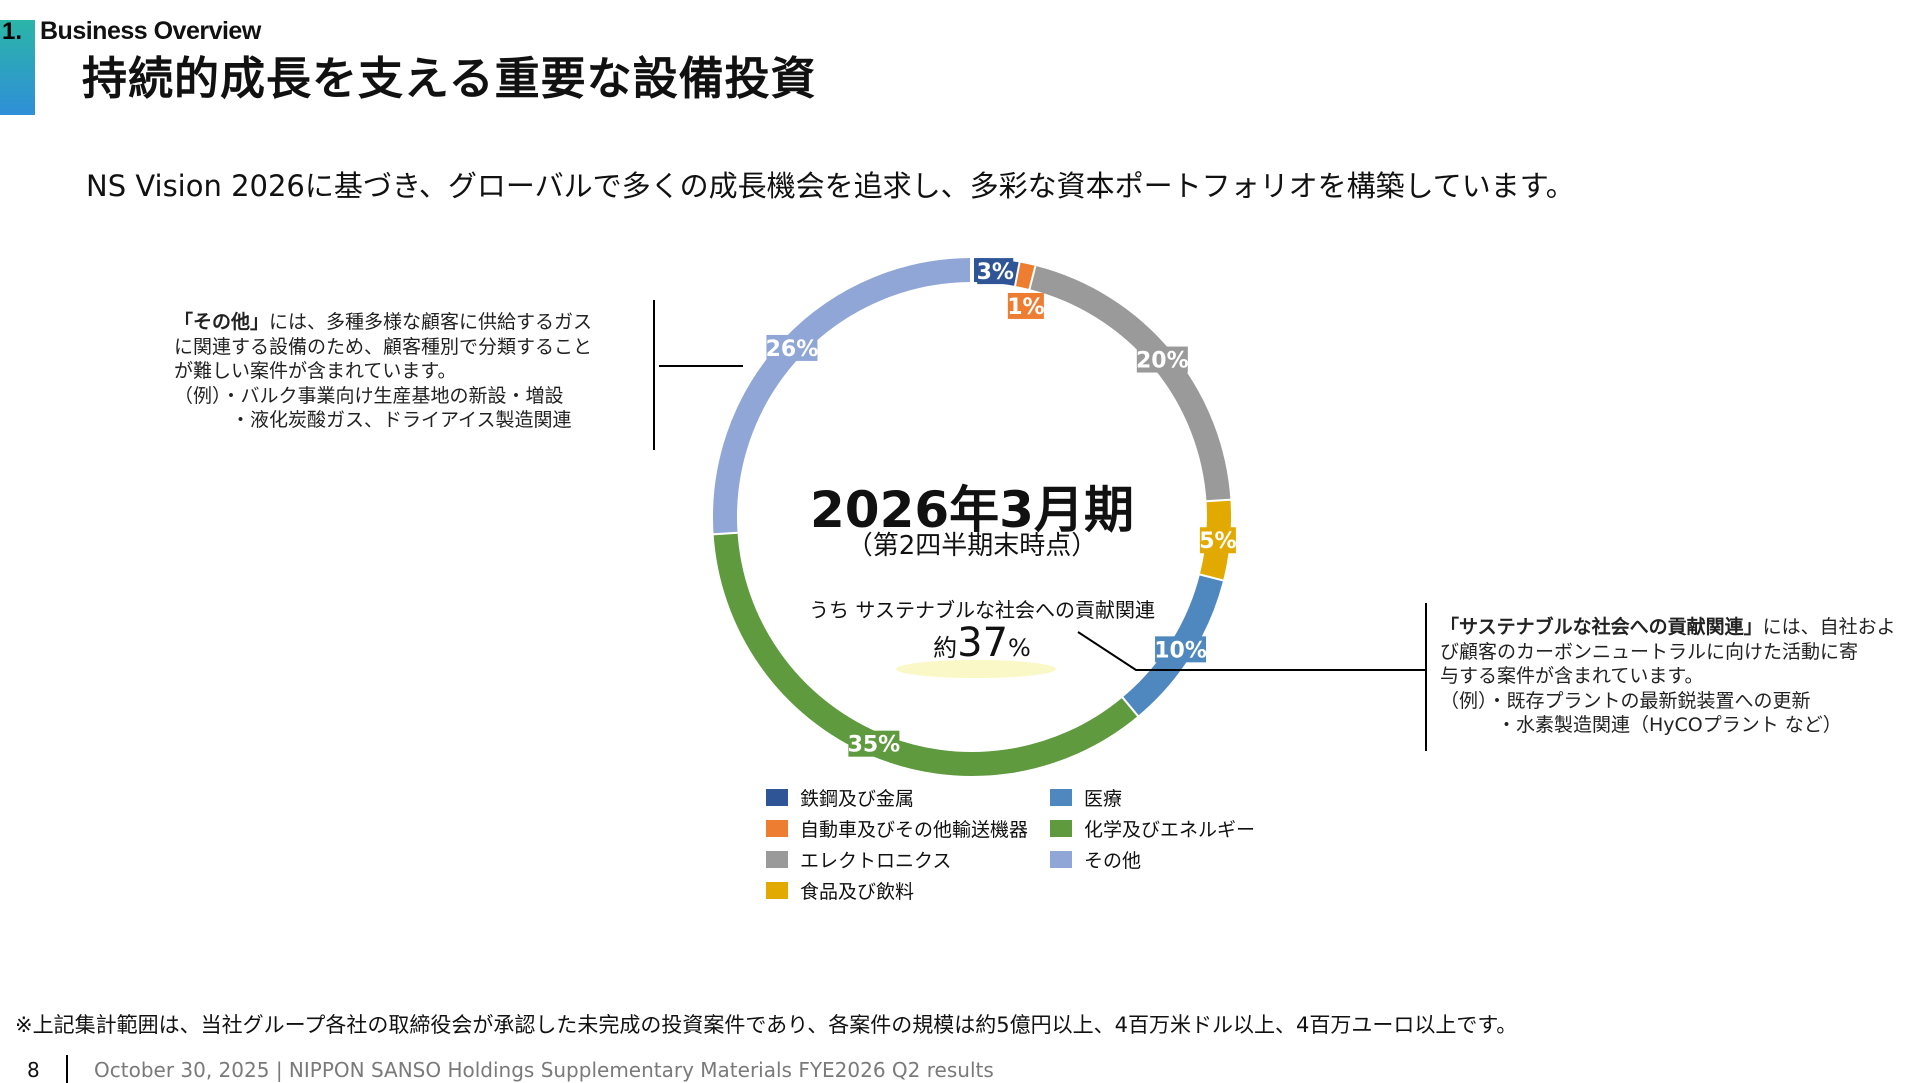 The width and height of the screenshot is (1920, 1083). Describe the element at coordinates (914, 829) in the screenshot. I see `legend-label: 自動車及びその他輸送機器` at that location.